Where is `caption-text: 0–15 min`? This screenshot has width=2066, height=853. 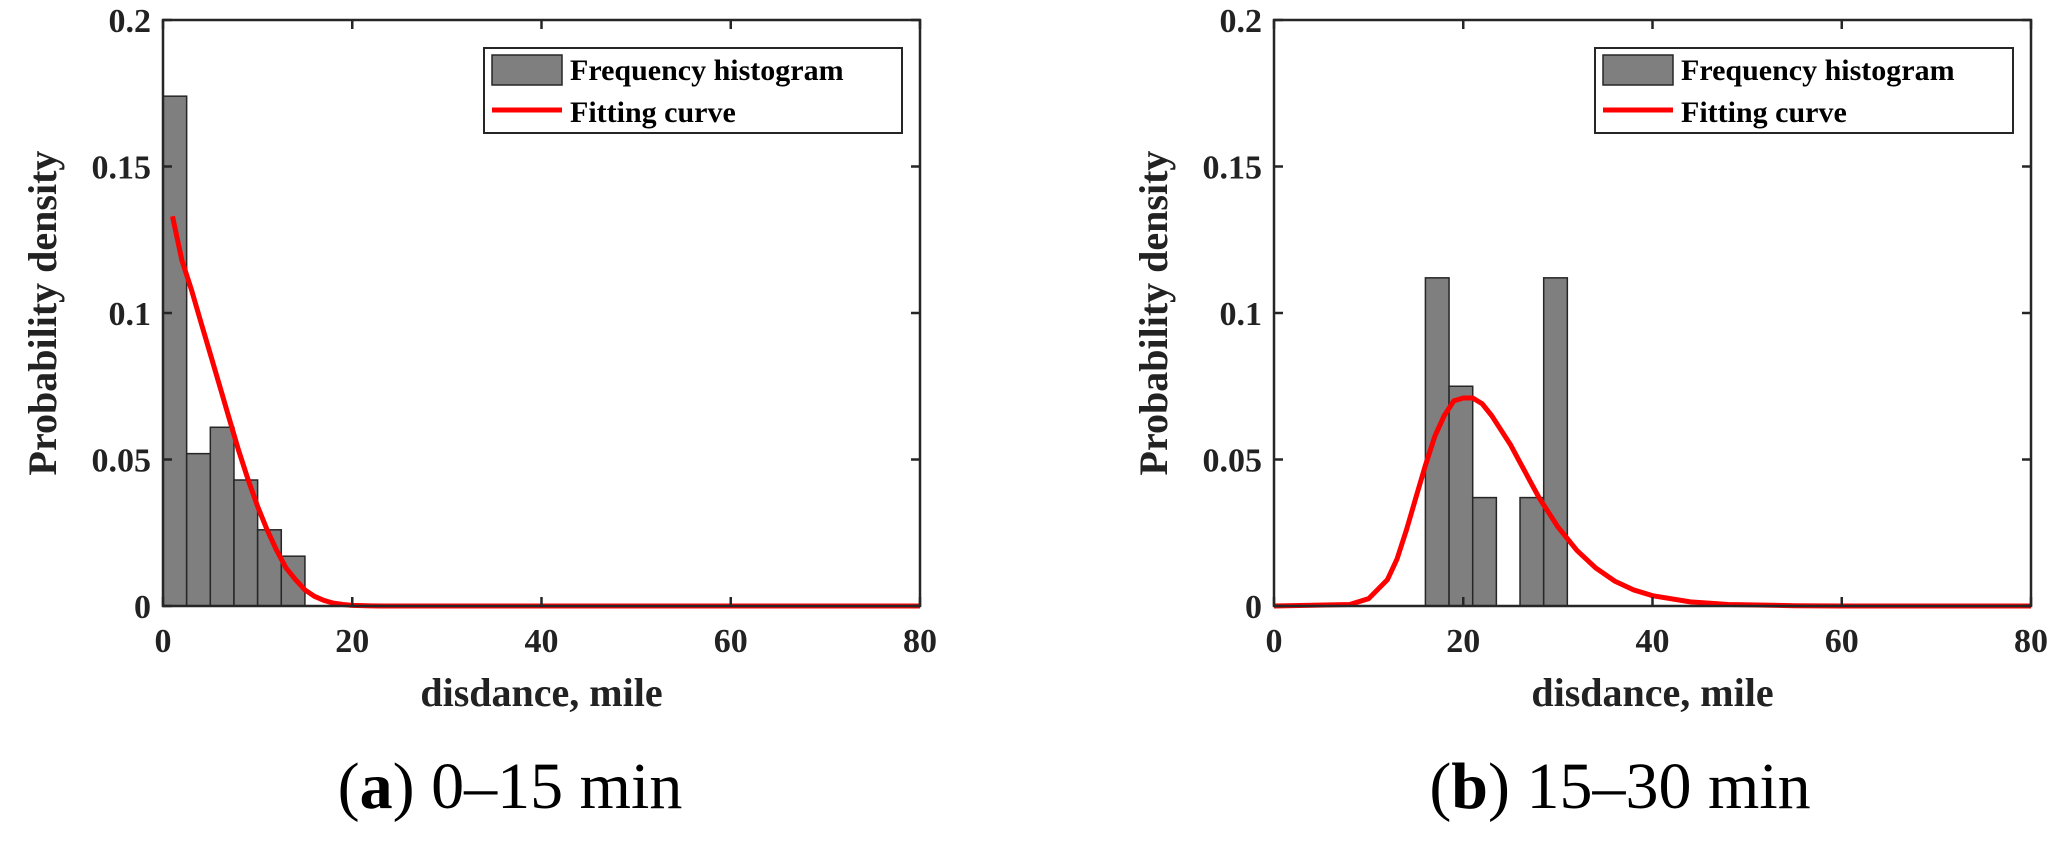
caption-text: 0–15 min is located at coordinates (549, 786).